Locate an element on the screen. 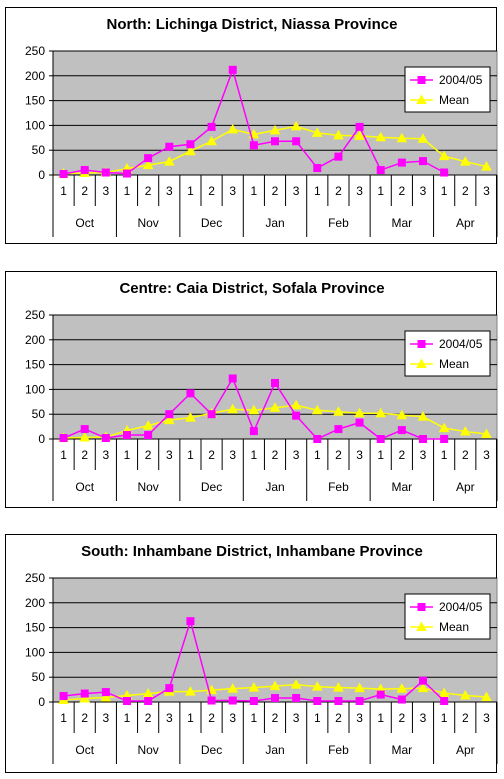  x-group-label: Nov is located at coordinates (147, 750).